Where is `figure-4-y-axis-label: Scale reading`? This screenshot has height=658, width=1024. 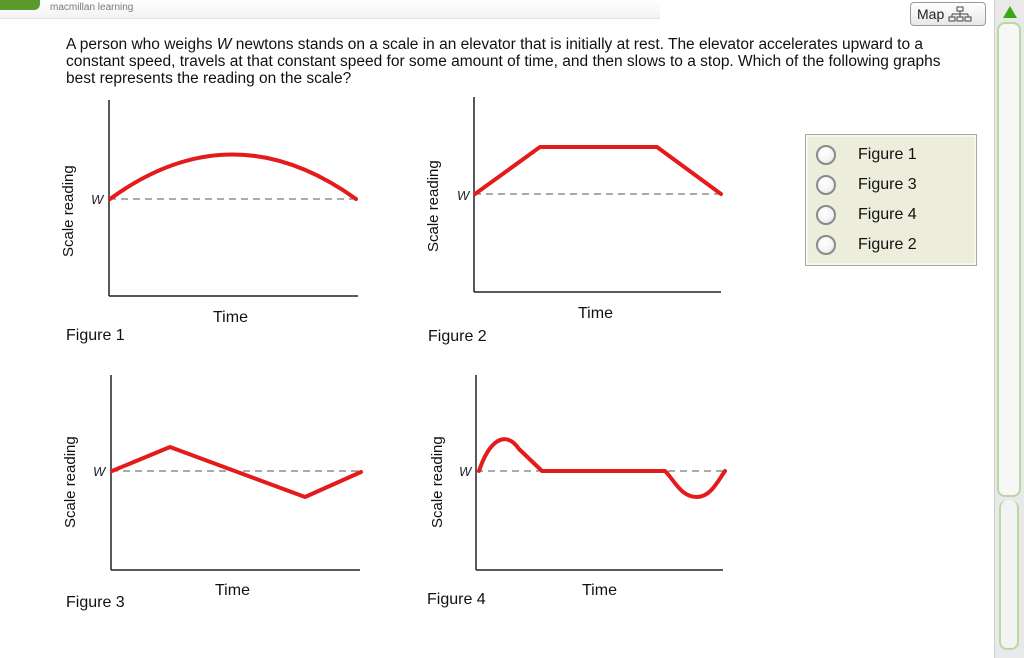
figure-4-y-axis-label: Scale reading is located at coordinates (437, 482).